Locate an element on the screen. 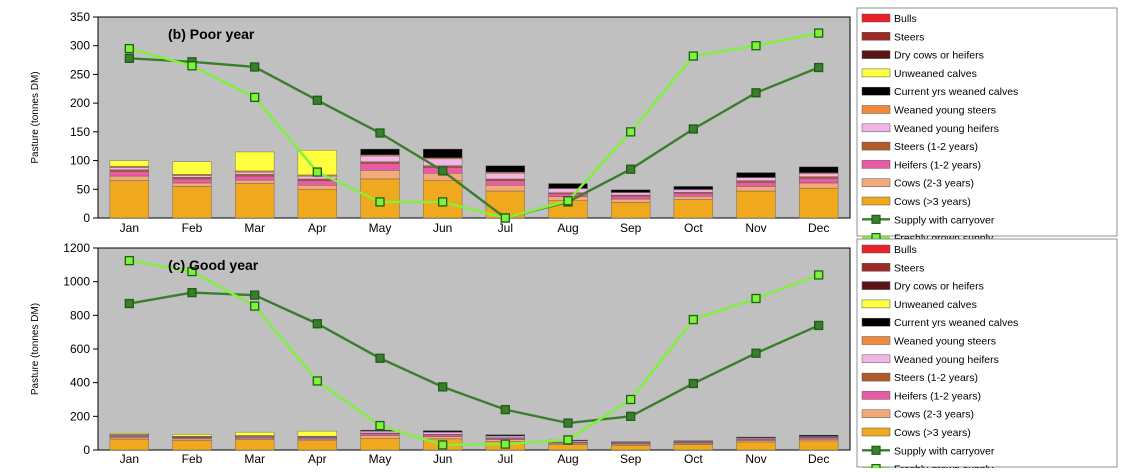 This screenshot has width=1121, height=473. legend-swatch-marker is located at coordinates (876, 466).